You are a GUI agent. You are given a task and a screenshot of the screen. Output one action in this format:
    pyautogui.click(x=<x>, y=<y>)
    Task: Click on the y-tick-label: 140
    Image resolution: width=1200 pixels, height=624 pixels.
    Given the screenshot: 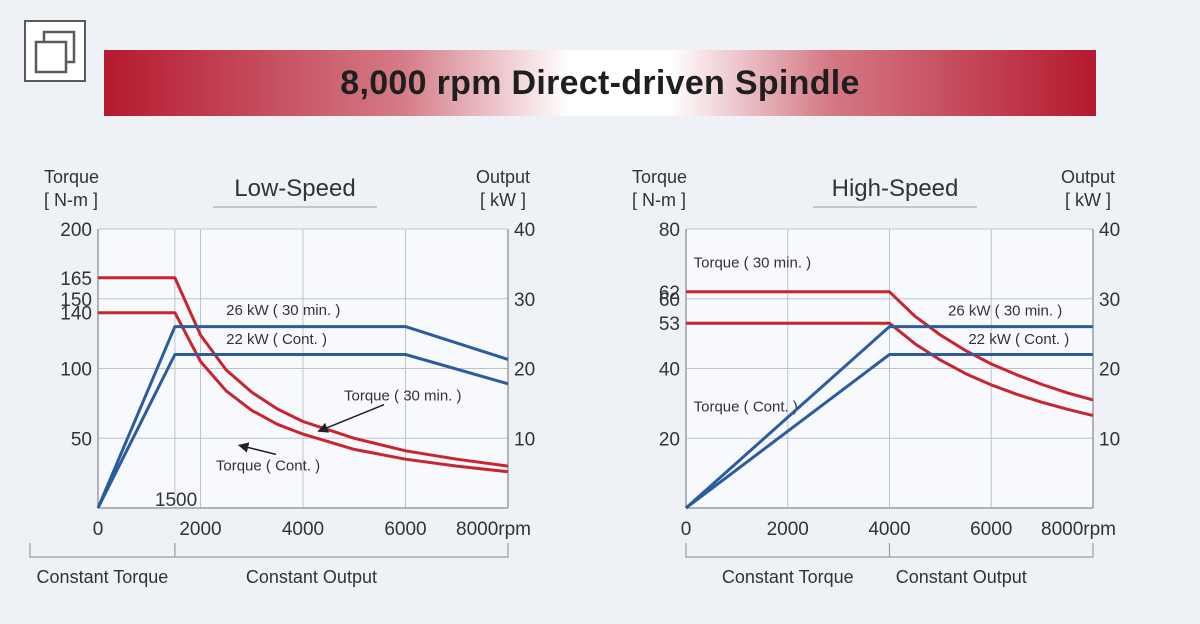 What is the action you would take?
    pyautogui.click(x=76, y=314)
    